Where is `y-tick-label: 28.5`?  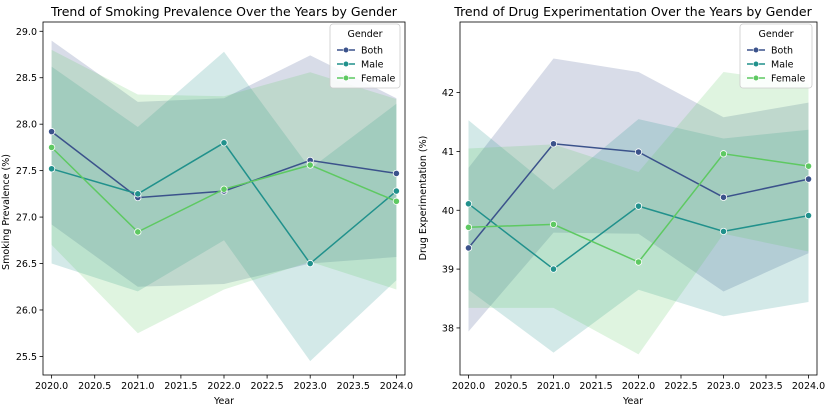
y-tick-label: 28.5 is located at coordinates (26, 78).